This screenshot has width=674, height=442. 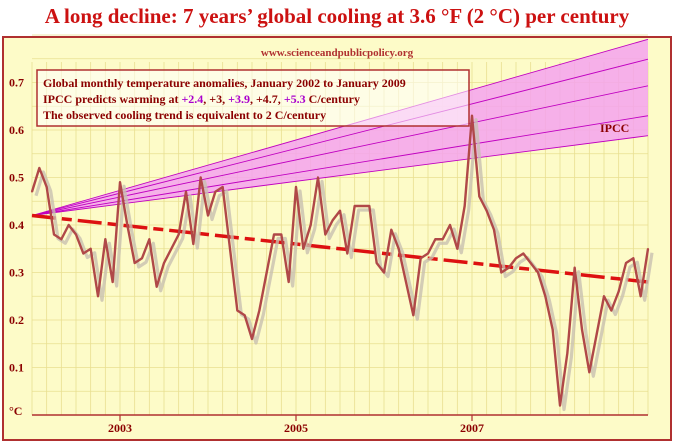 What do you see at coordinates (120, 428) in the screenshot?
I see `x-tick-label: 2003` at bounding box center [120, 428].